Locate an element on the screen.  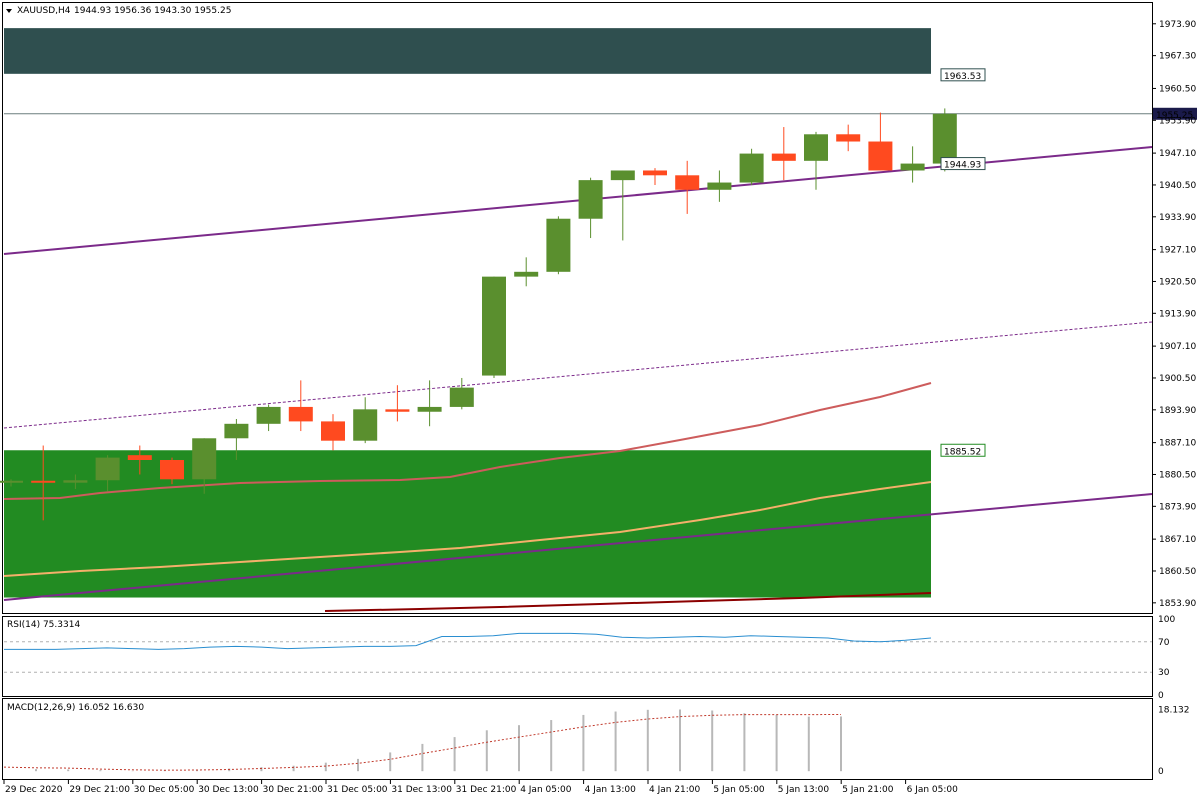
x-tick-label: 31 Dec 21:00 is located at coordinates (486, 790).